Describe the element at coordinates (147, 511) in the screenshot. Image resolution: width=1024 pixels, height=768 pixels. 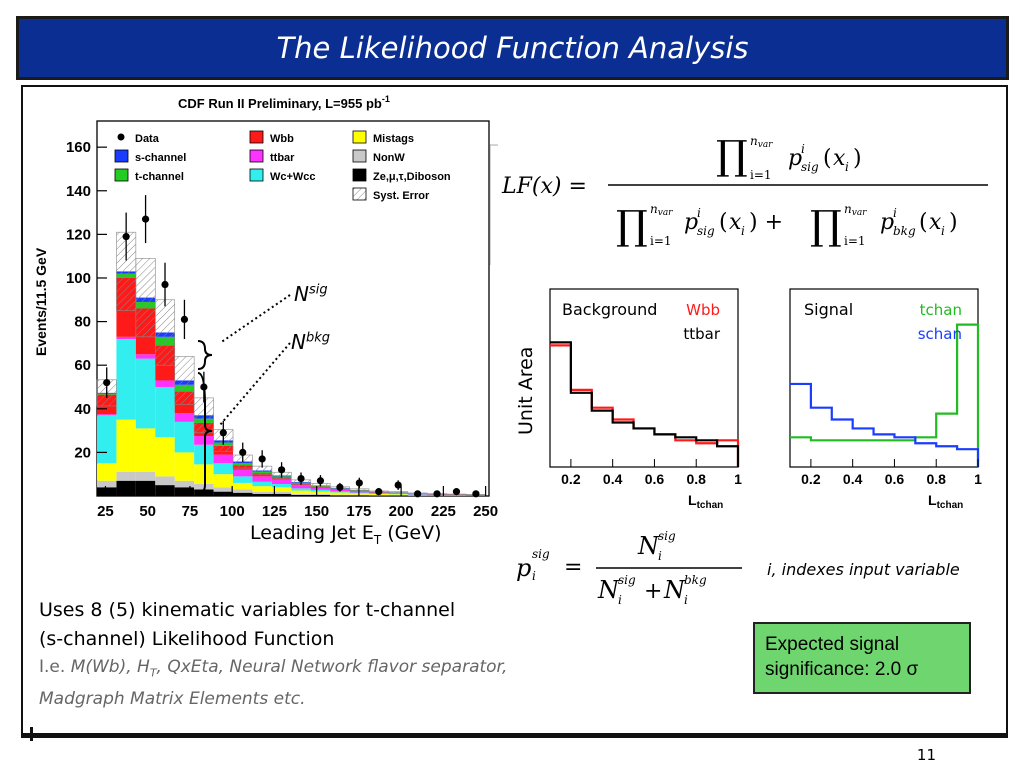
I see `x-tick-label: 50` at that location.